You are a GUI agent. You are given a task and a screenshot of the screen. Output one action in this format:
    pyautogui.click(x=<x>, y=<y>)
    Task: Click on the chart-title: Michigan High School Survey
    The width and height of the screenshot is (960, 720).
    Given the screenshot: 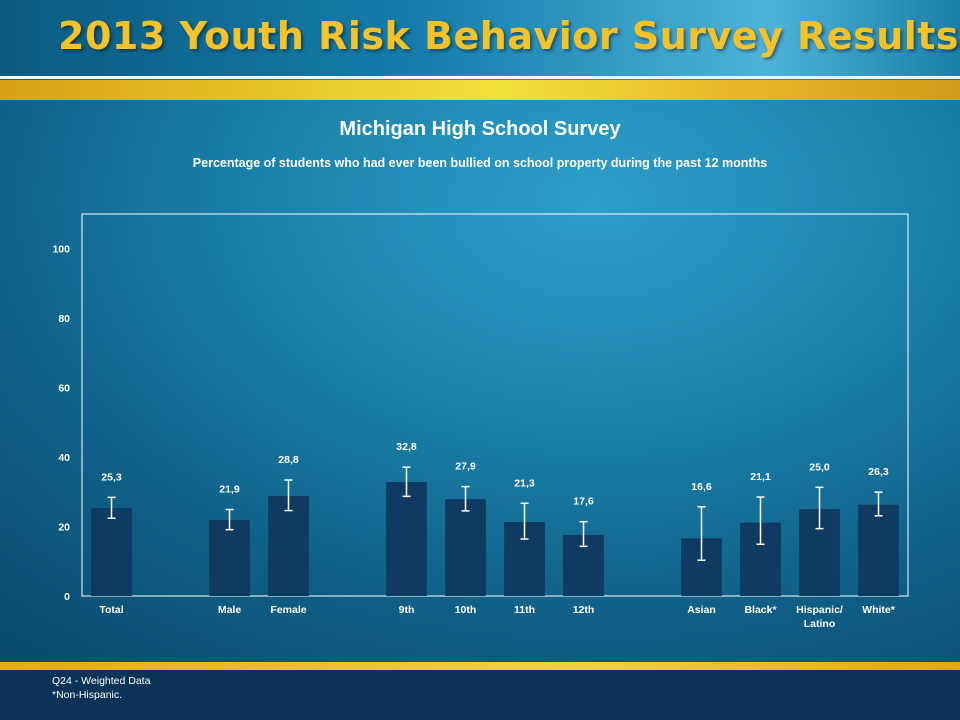 What is the action you would take?
    pyautogui.click(x=480, y=129)
    